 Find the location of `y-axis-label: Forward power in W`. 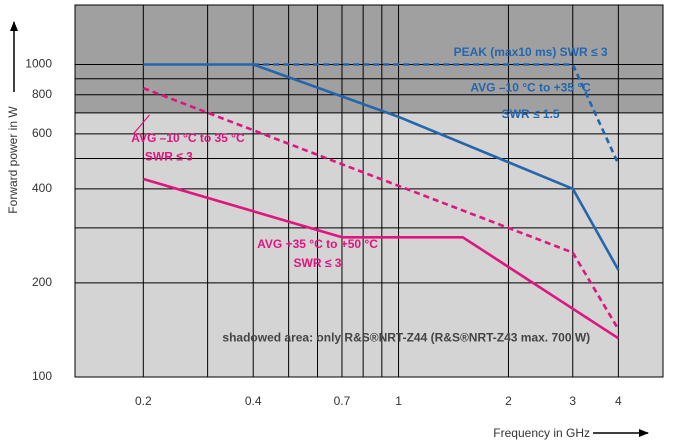

y-axis-label: Forward power in W is located at coordinates (13, 160).